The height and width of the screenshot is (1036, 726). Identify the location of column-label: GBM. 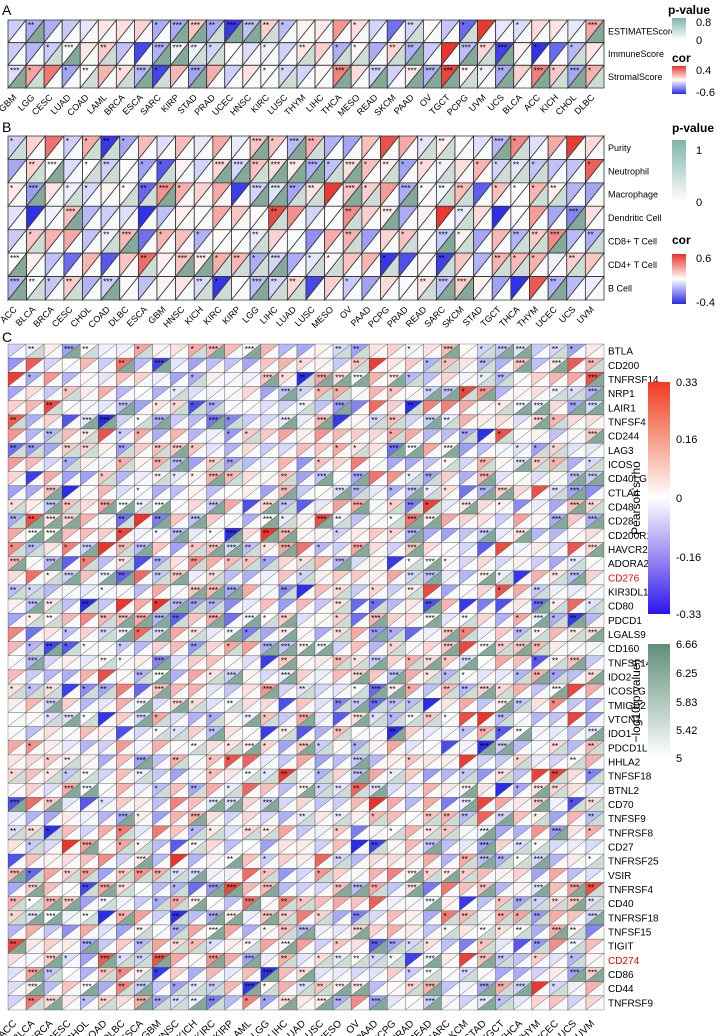
(9, 103).